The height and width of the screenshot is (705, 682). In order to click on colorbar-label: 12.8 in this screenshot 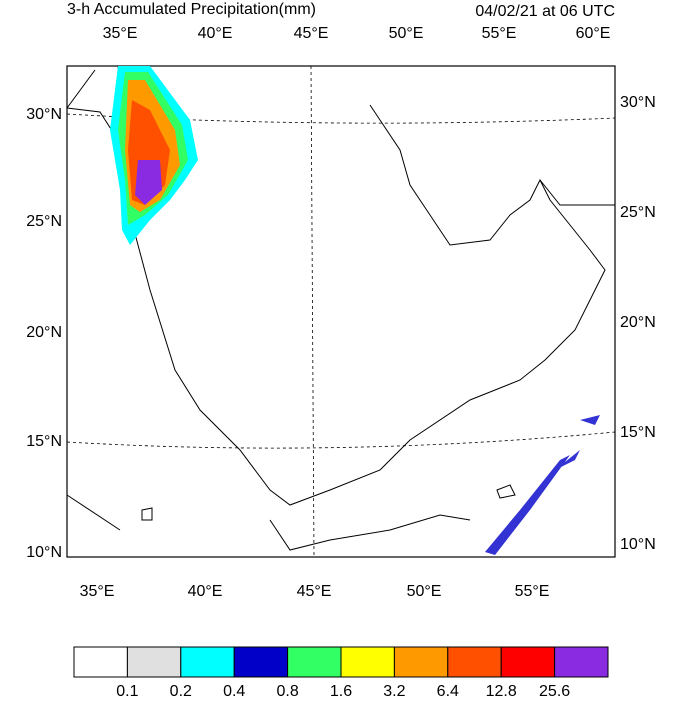, I will do `click(501, 691)`.